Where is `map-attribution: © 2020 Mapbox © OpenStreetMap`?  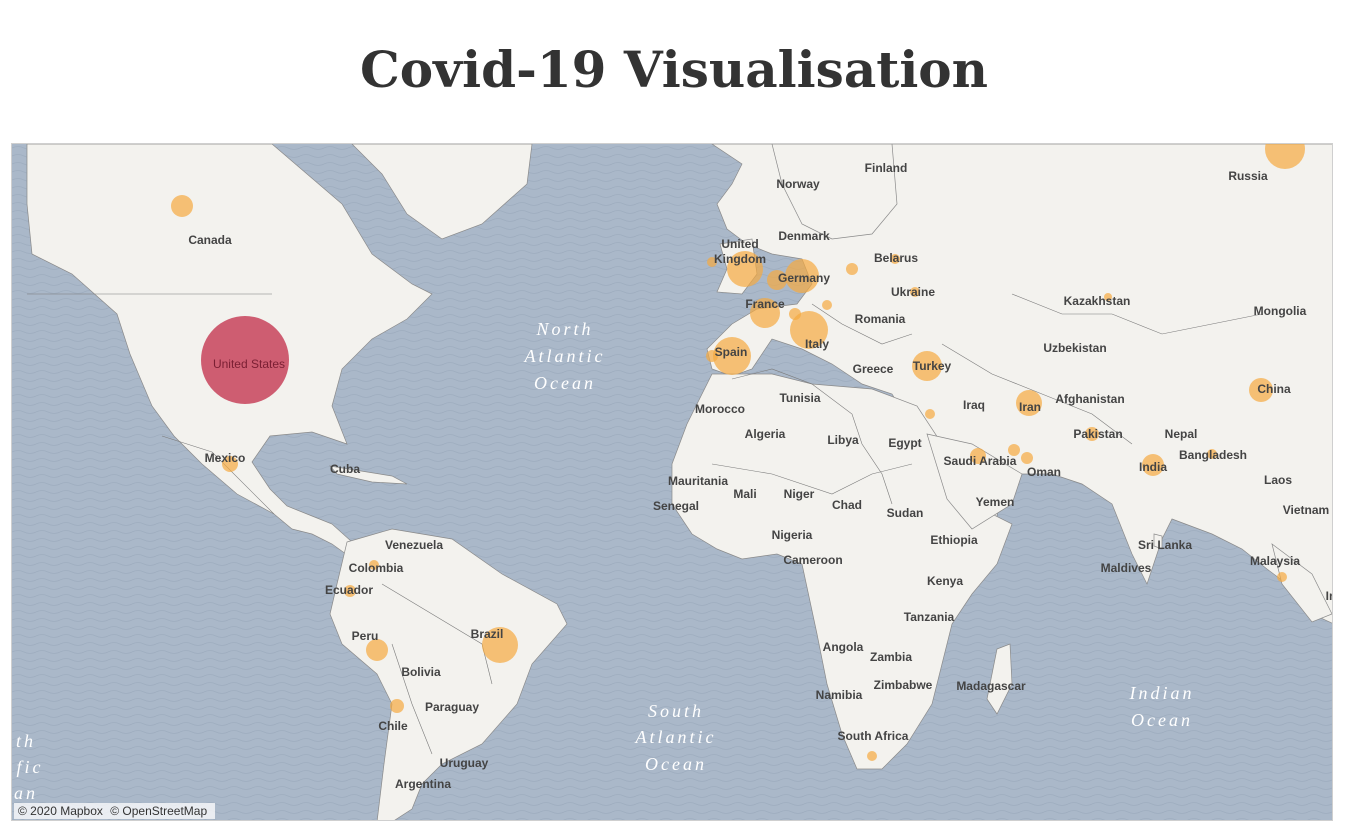 map-attribution: © 2020 Mapbox © OpenStreetMap is located at coordinates (115, 811).